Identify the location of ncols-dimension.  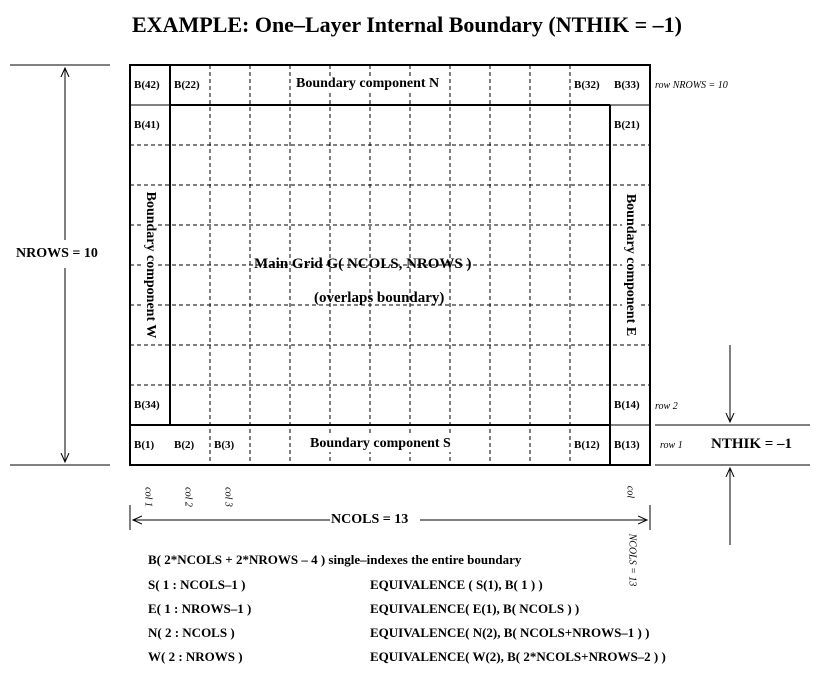
(390, 517).